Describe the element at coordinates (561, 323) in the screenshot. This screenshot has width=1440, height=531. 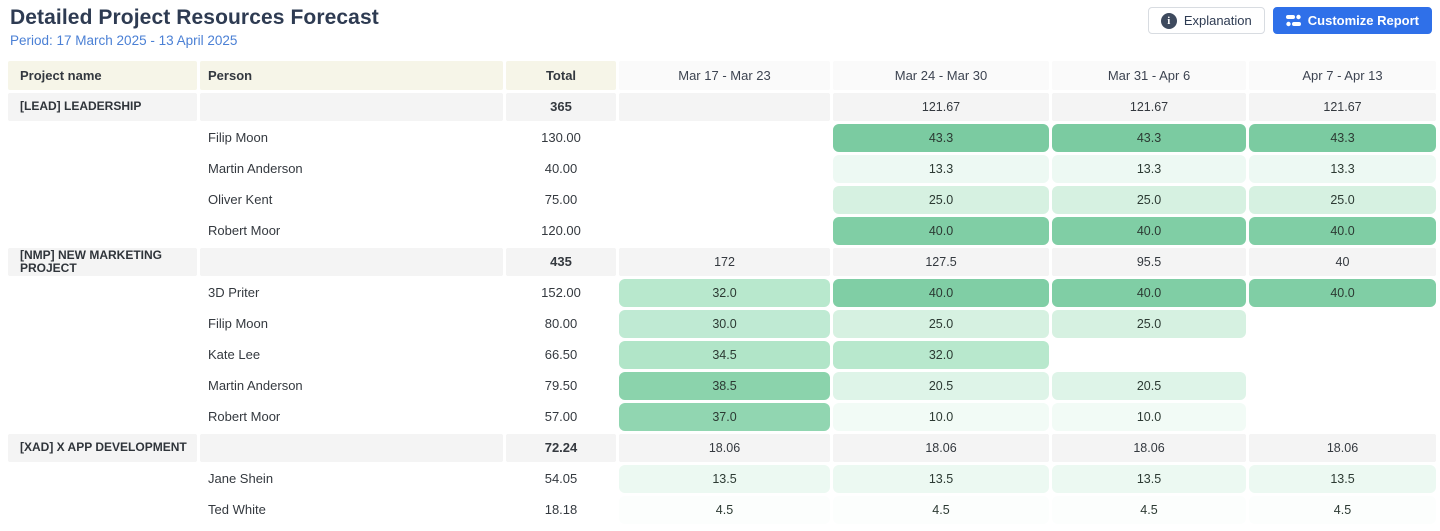
I see `total-cell: 80.00` at that location.